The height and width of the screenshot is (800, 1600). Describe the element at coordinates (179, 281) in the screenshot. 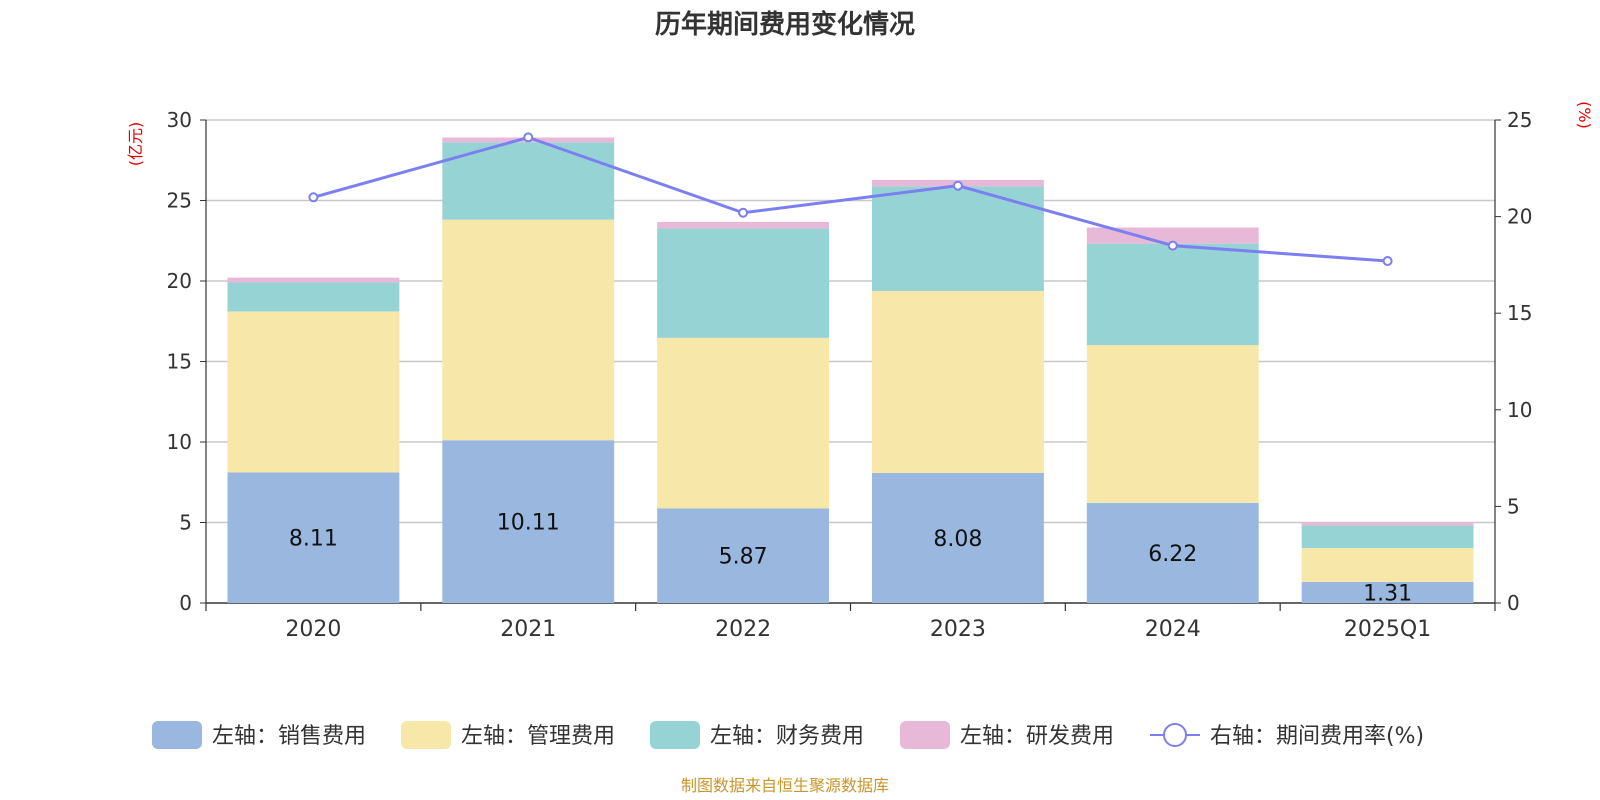

I see `left-axis-tick-label: 20` at that location.